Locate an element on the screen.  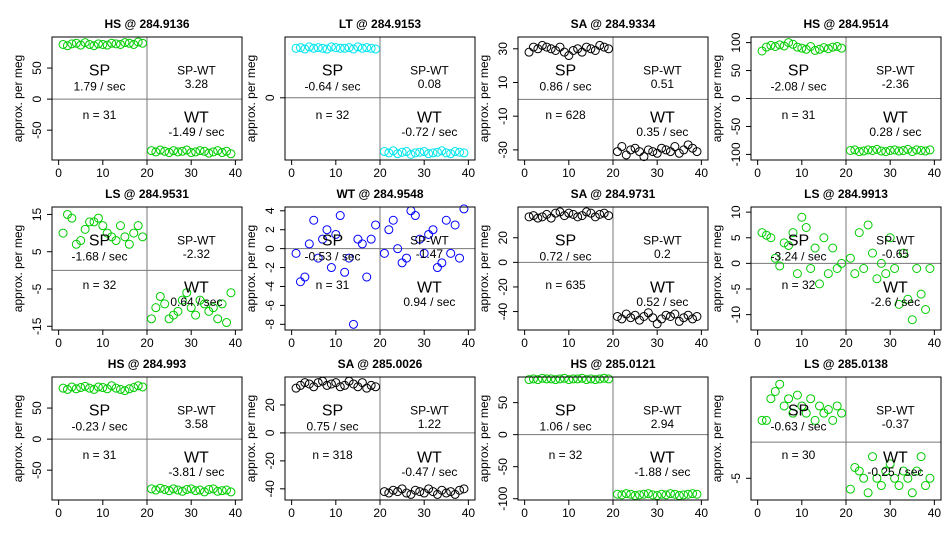
y-tick-label: 30 is located at coordinates (503, 49).